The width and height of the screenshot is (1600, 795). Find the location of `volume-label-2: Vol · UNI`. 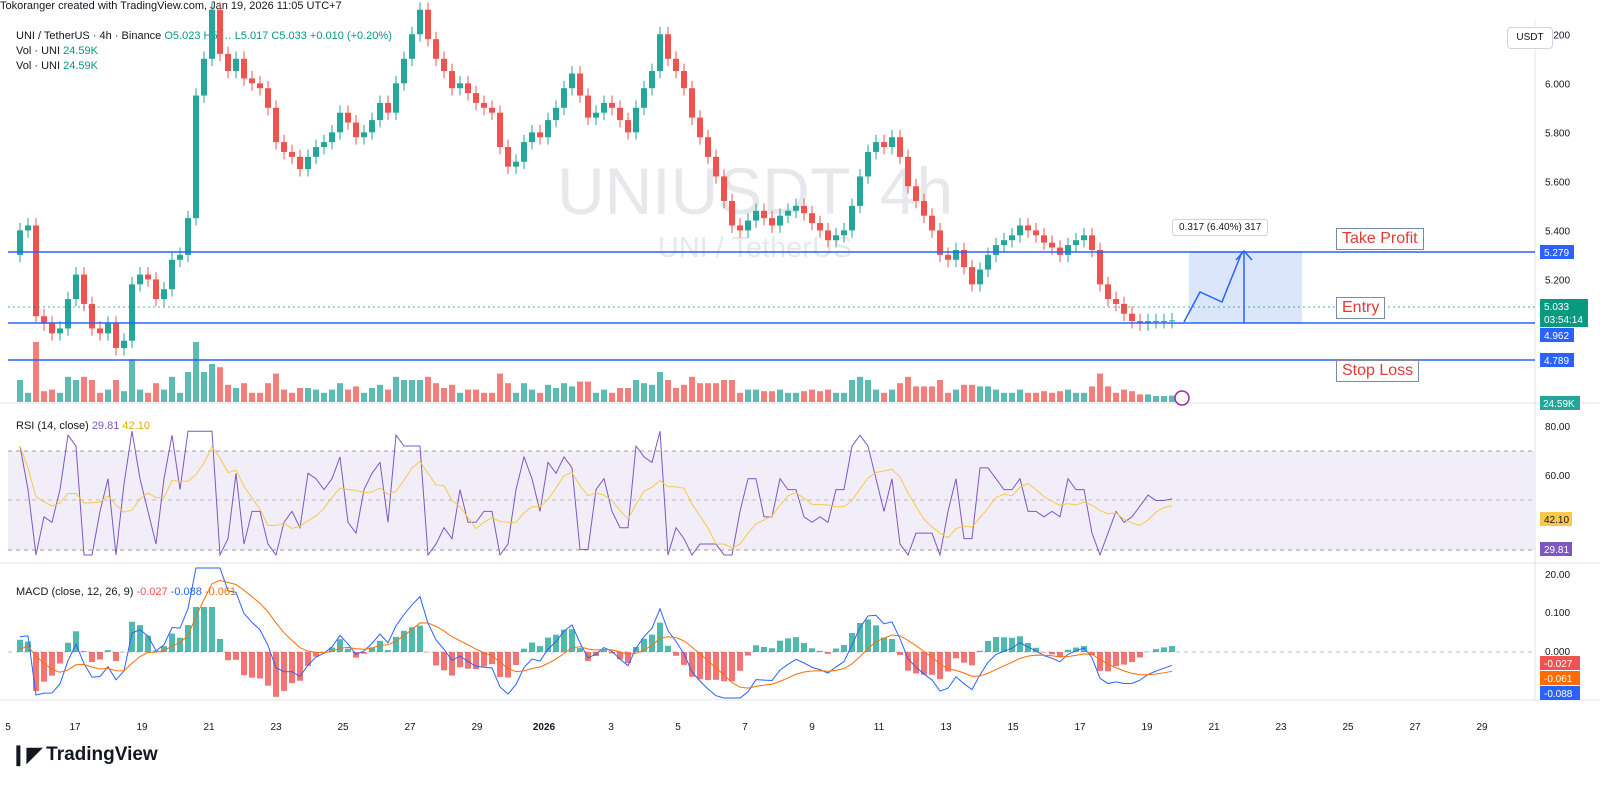

volume-label-2: Vol · UNI is located at coordinates (38, 66).